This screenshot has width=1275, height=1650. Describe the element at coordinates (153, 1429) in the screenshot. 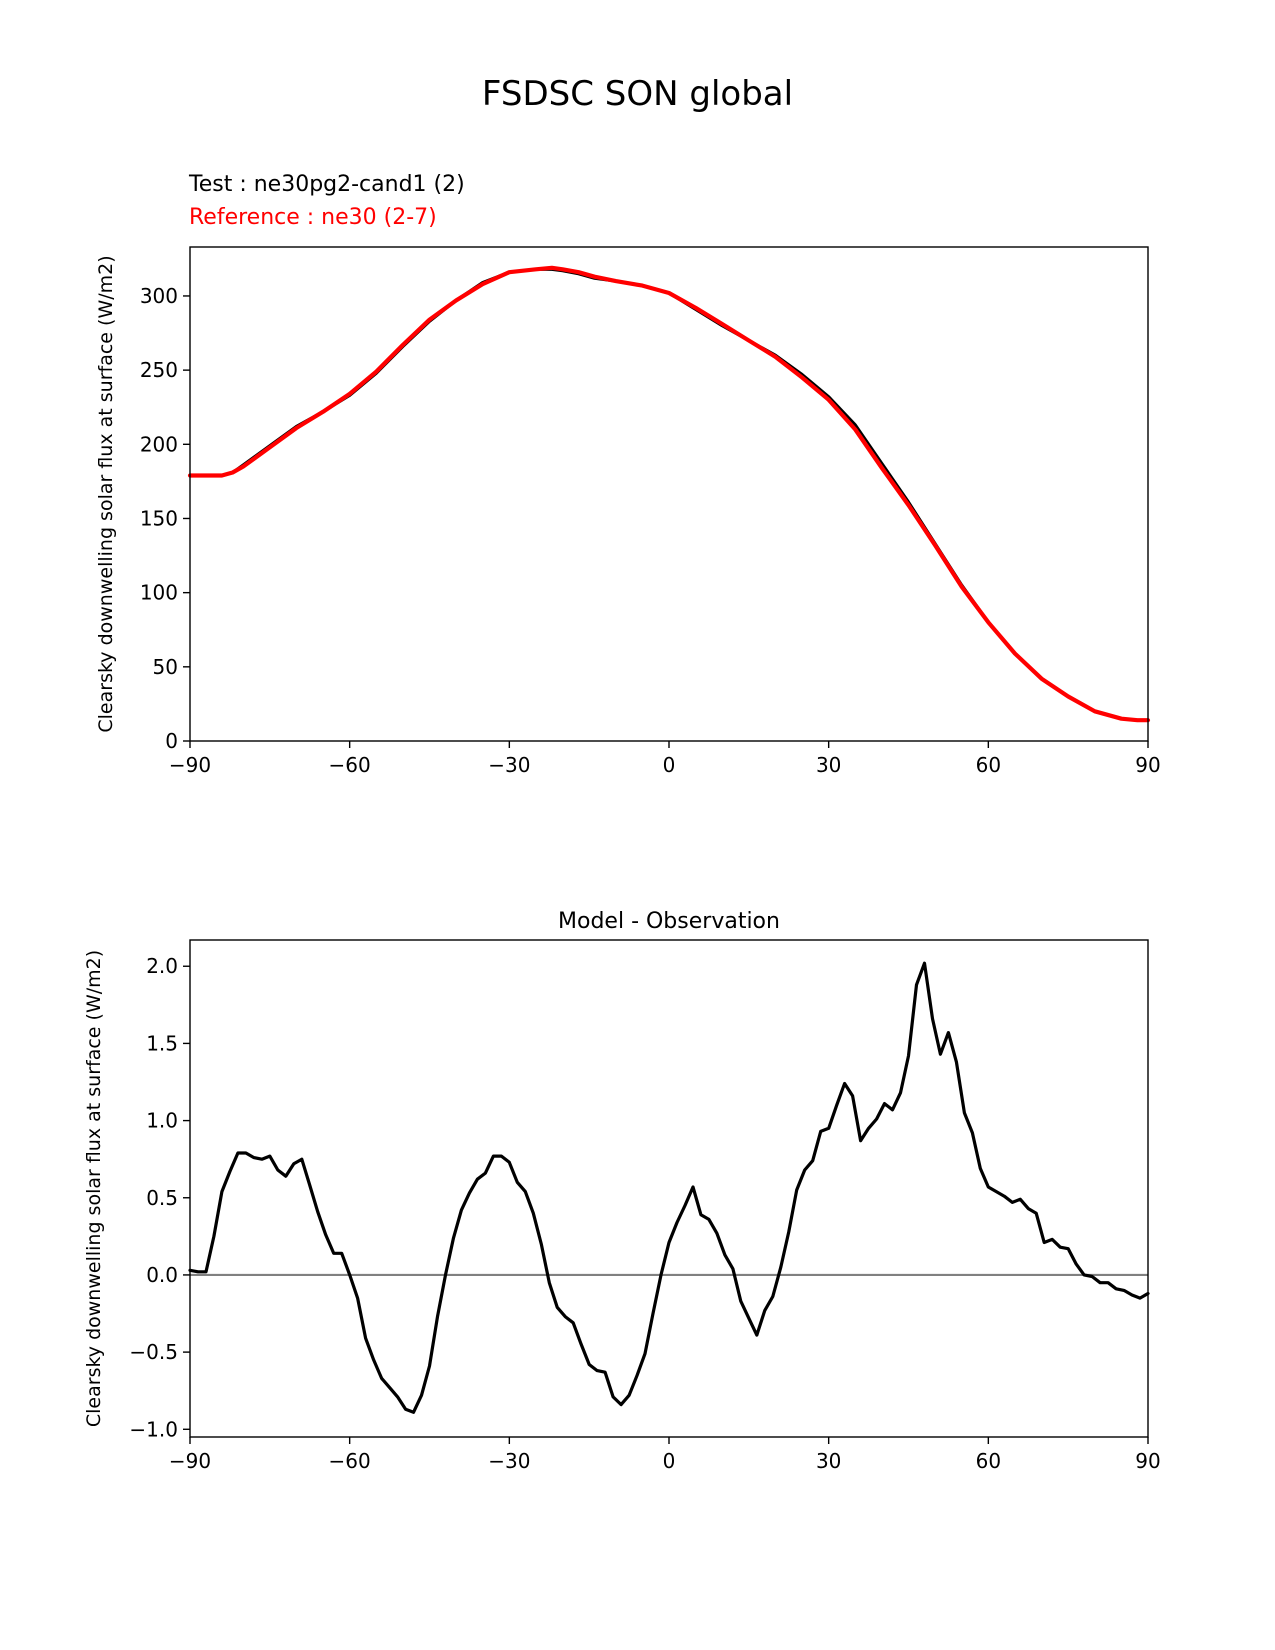

I see `y-tick-label: −1.0` at that location.